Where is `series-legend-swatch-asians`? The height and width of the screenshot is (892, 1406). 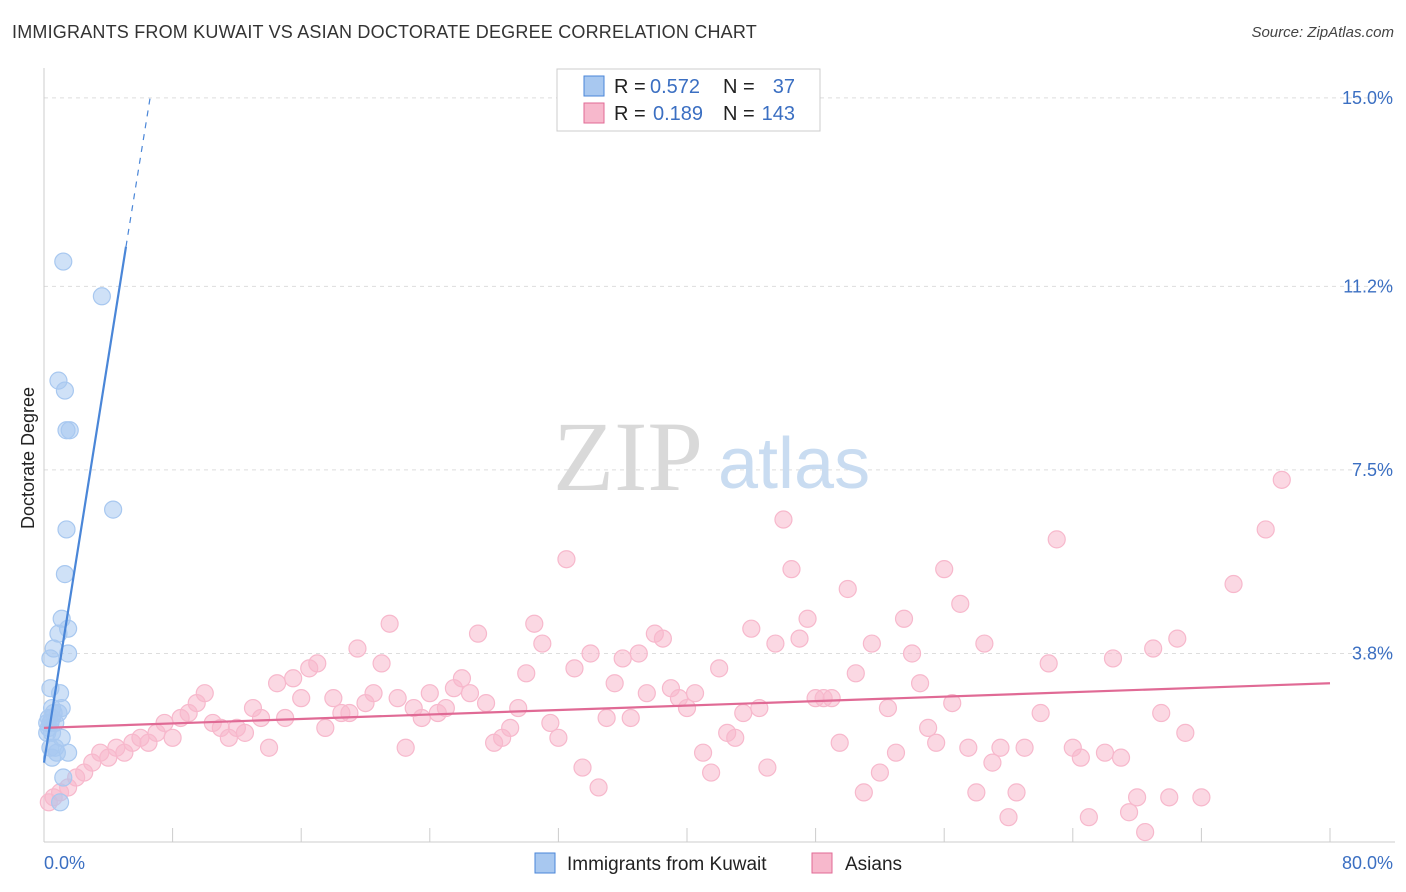 series-legend-swatch-asians is located at coordinates (822, 863).